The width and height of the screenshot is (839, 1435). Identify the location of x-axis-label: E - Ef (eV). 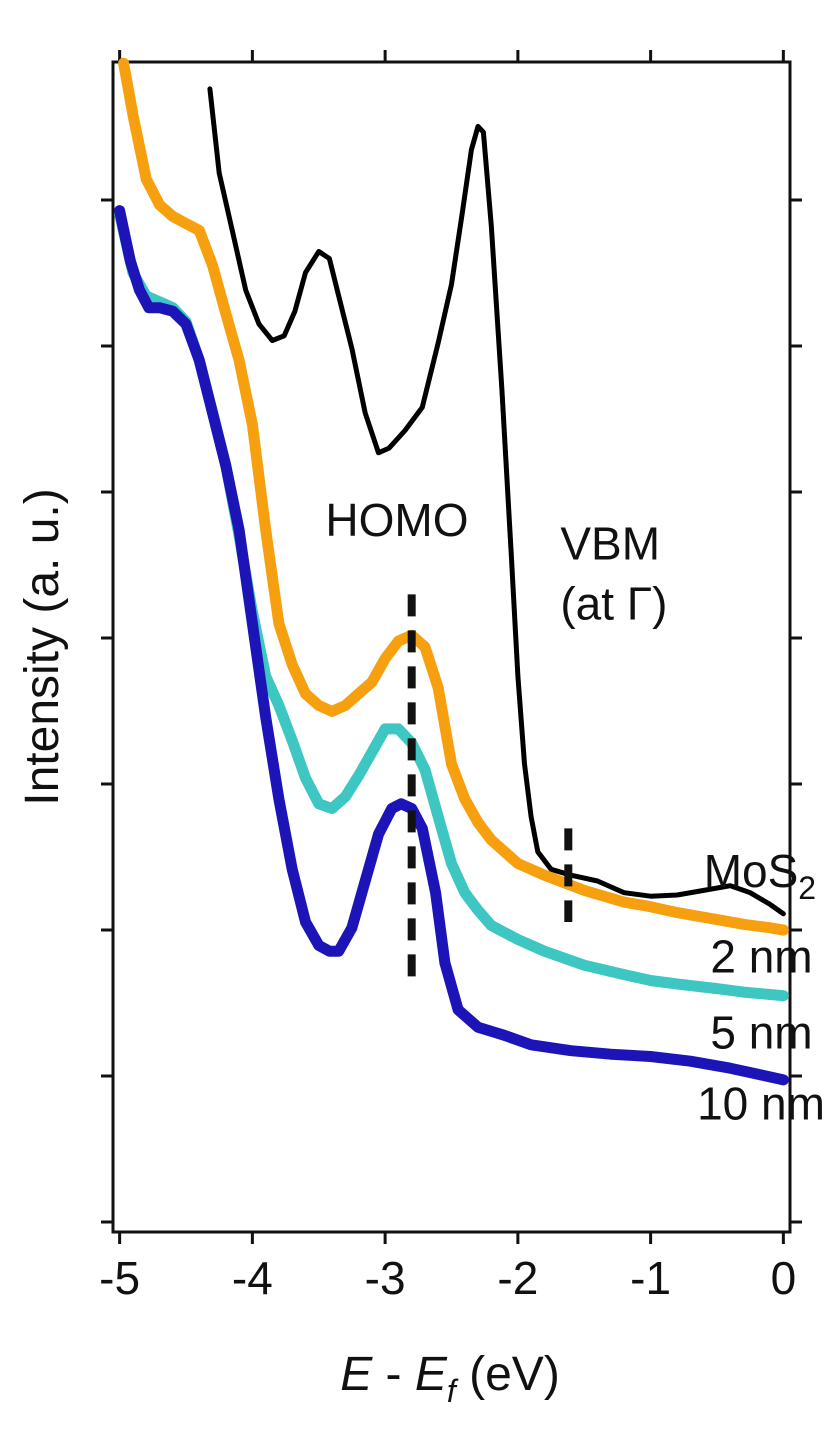
(450, 1378).